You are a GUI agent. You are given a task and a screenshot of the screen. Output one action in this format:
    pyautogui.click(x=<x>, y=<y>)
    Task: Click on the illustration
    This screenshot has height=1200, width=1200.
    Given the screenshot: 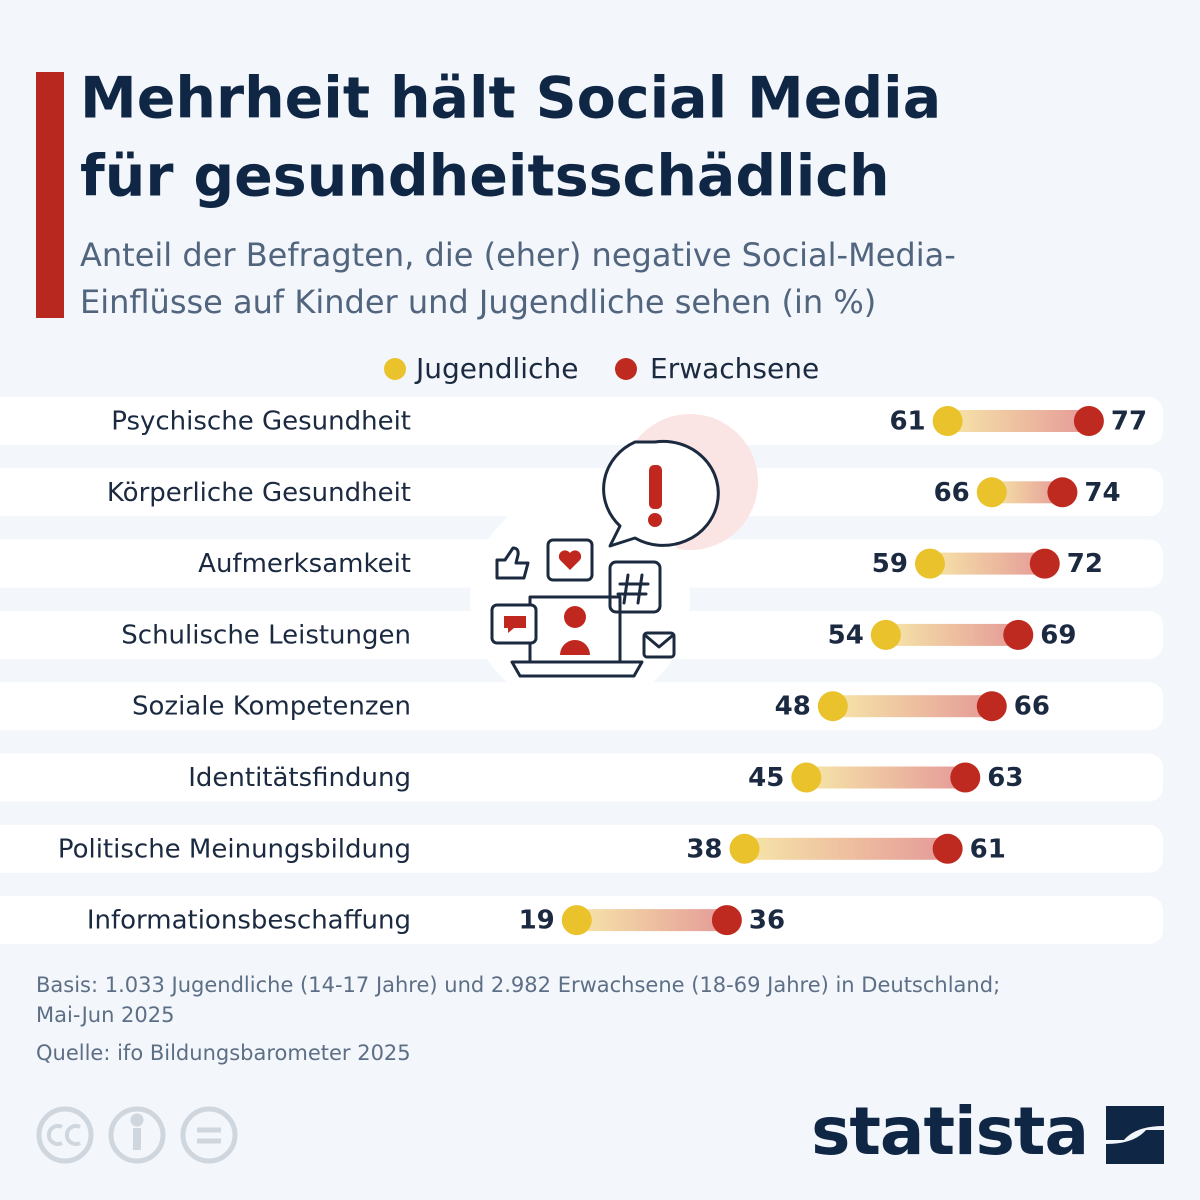 What is the action you would take?
    pyautogui.click(x=614, y=562)
    